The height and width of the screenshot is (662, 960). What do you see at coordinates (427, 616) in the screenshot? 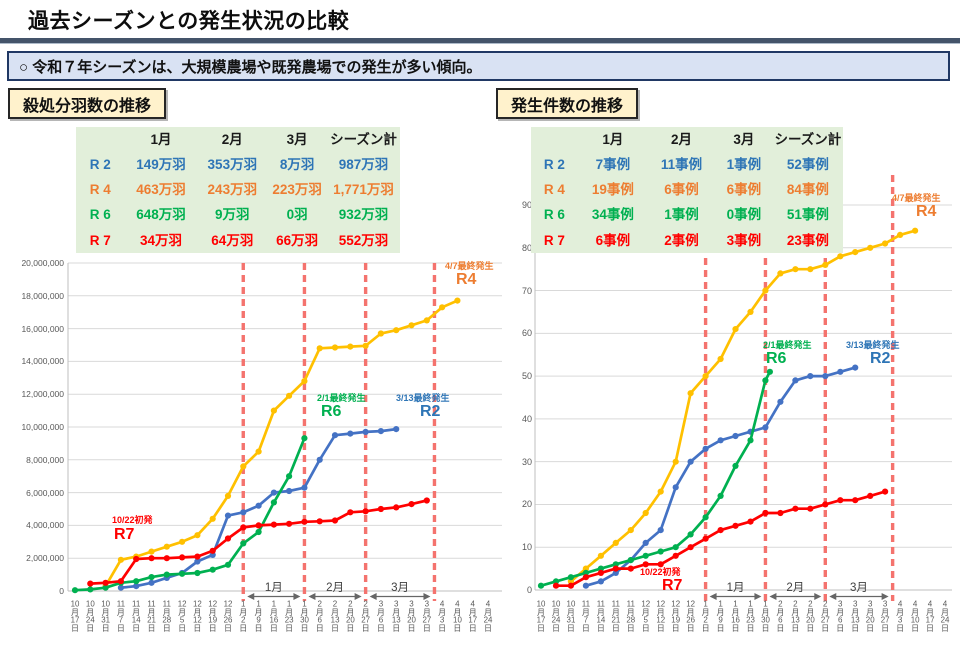
I see `x-tick-label: 3月27日` at bounding box center [427, 616].